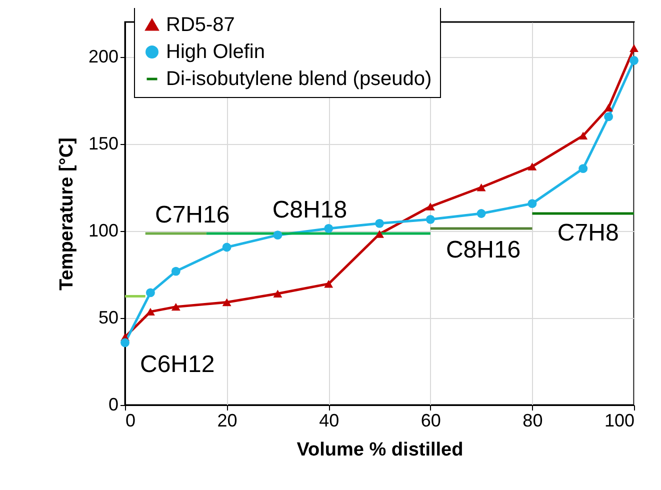 Image resolution: width=661 pixels, height=490 pixels. Describe the element at coordinates (619, 420) in the screenshot. I see `x-tick-label: 100` at that location.